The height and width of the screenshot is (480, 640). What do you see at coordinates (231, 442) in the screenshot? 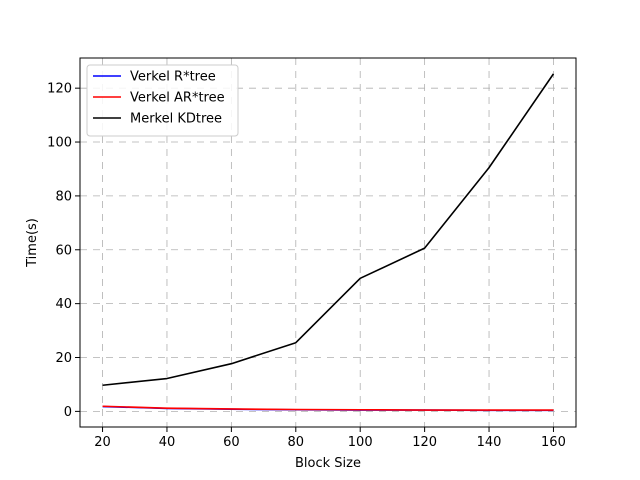
I see `x-tick-label: 60` at bounding box center [231, 442].